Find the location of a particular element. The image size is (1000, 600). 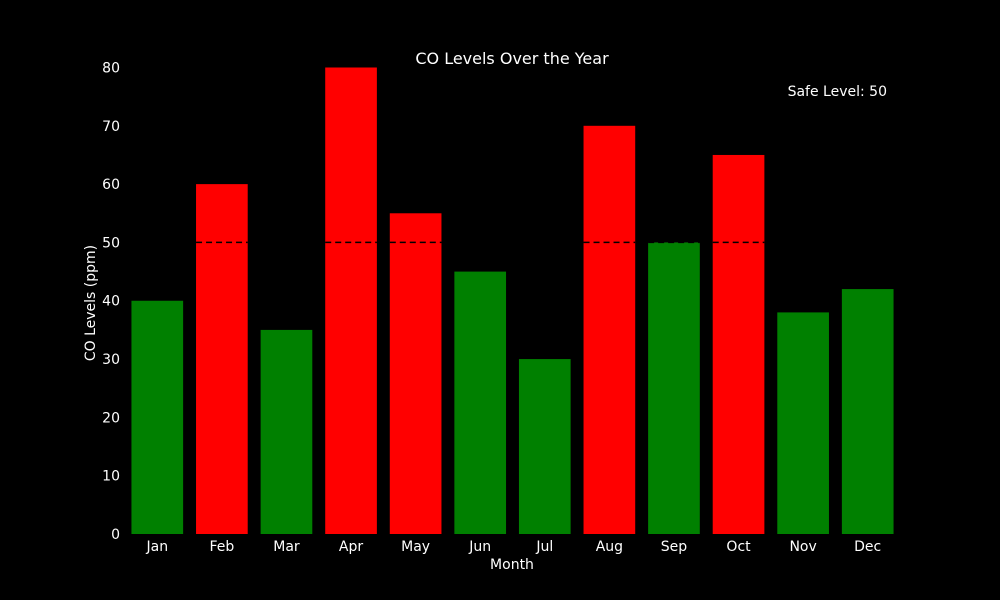

bar-nov is located at coordinates (803, 423).